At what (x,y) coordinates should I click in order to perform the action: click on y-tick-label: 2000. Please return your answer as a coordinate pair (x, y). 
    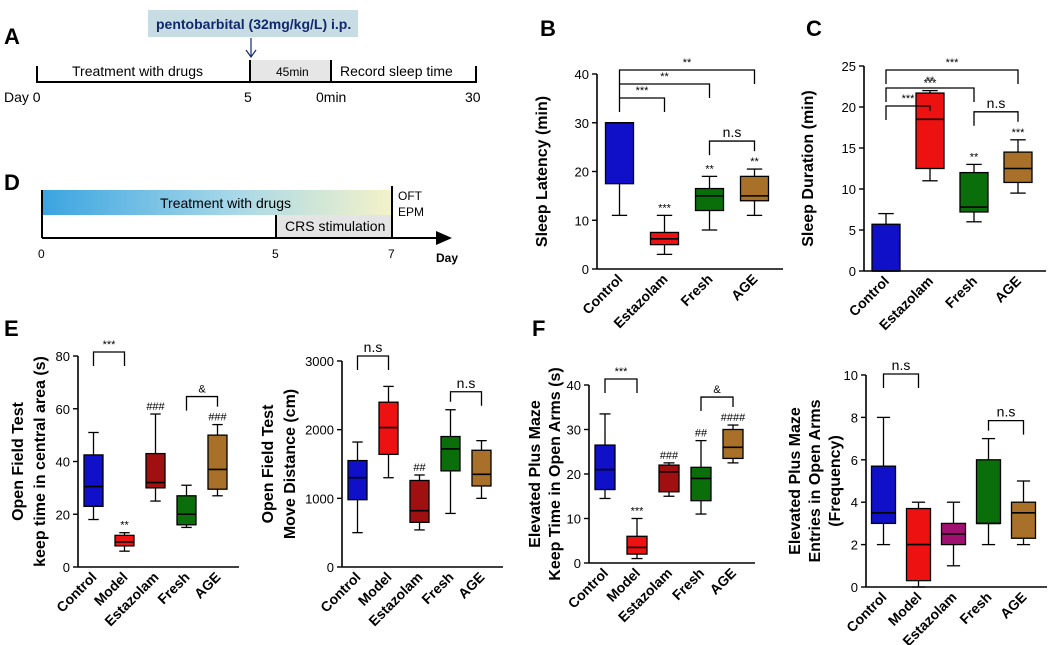
    Looking at the image, I should click on (319, 430).